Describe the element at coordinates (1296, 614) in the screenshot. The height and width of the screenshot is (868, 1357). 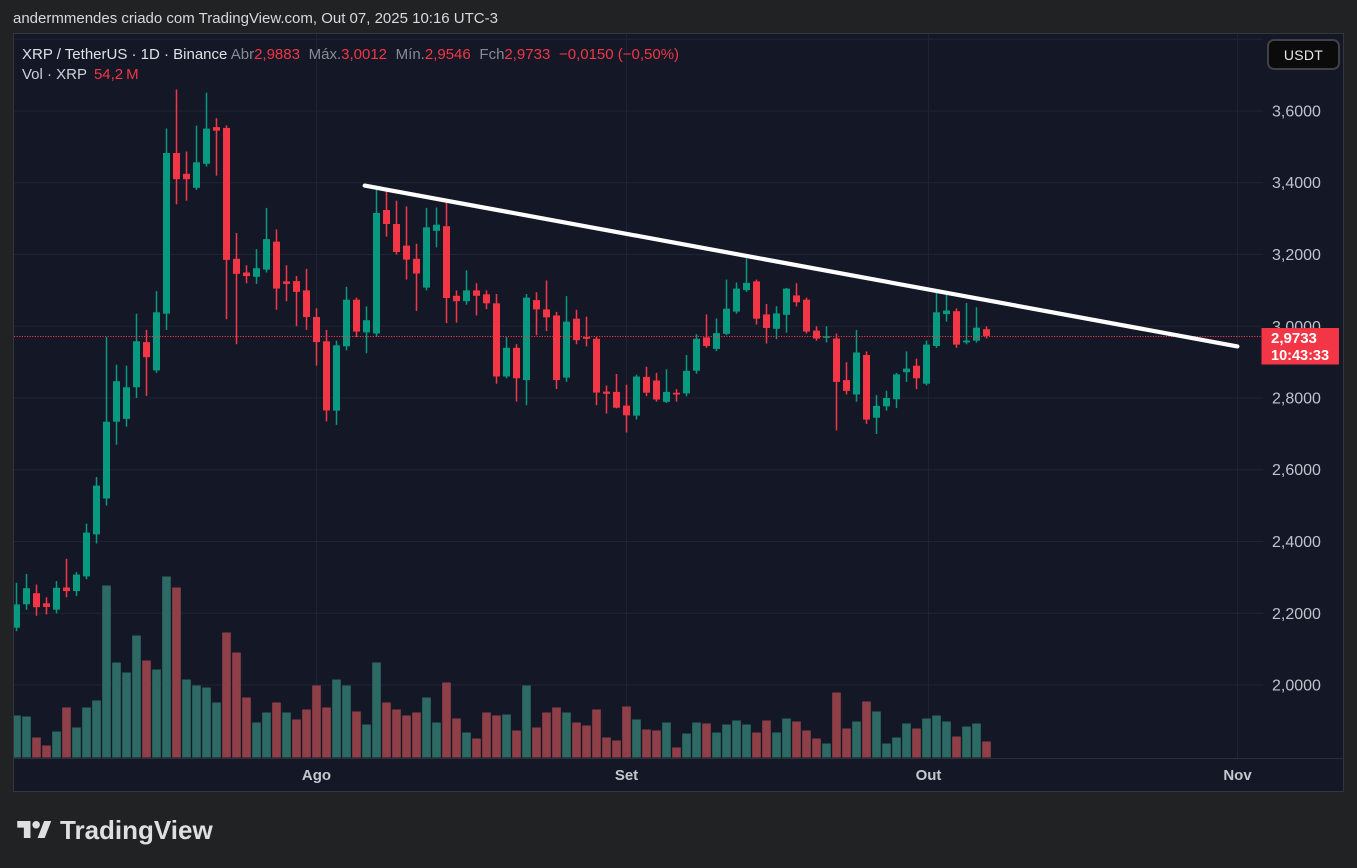
I see `svg-text: 2,2000` at that location.